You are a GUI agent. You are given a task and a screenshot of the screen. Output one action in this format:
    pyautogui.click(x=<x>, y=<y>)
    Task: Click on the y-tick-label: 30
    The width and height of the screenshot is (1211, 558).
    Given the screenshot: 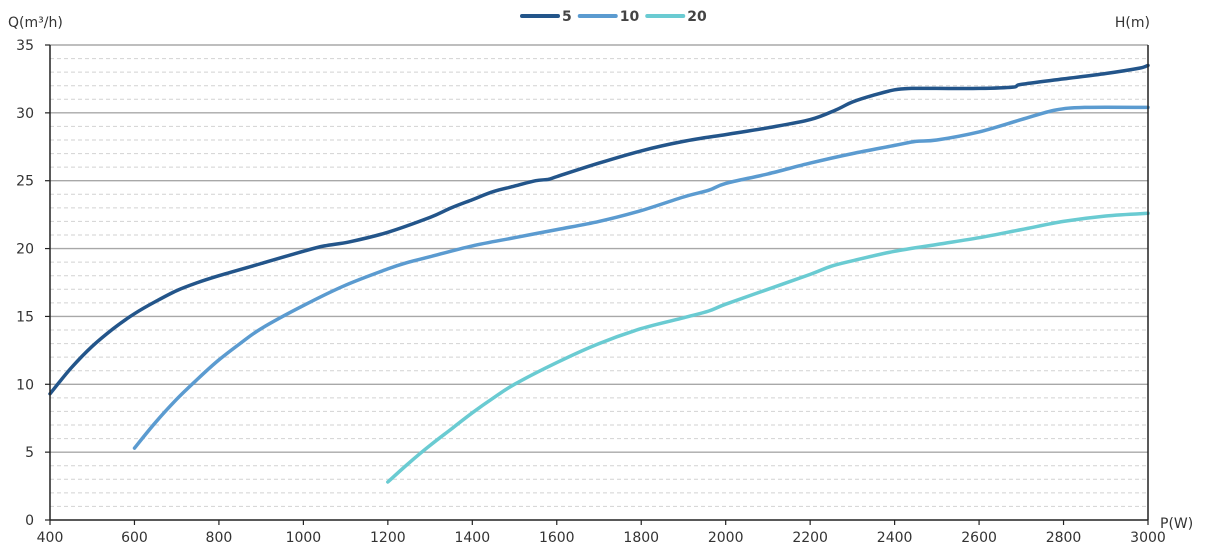 What is the action you would take?
    pyautogui.click(x=25, y=114)
    